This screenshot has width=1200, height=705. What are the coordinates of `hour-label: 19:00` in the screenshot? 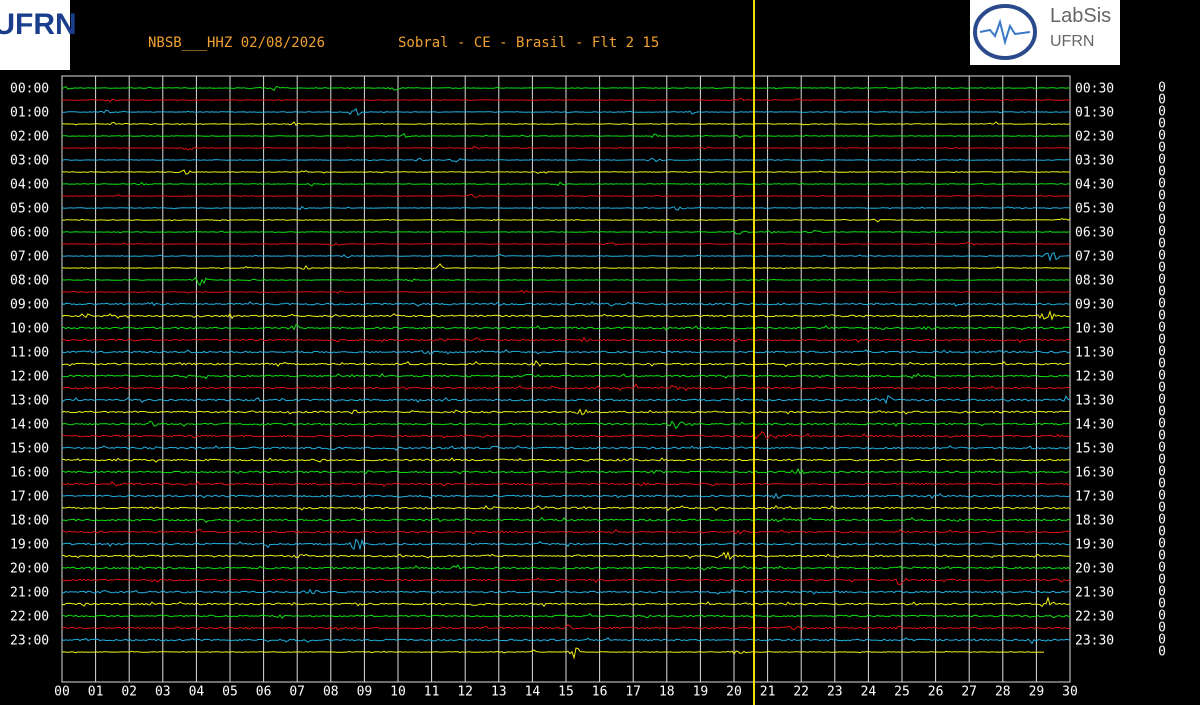 It's located at (29, 545).